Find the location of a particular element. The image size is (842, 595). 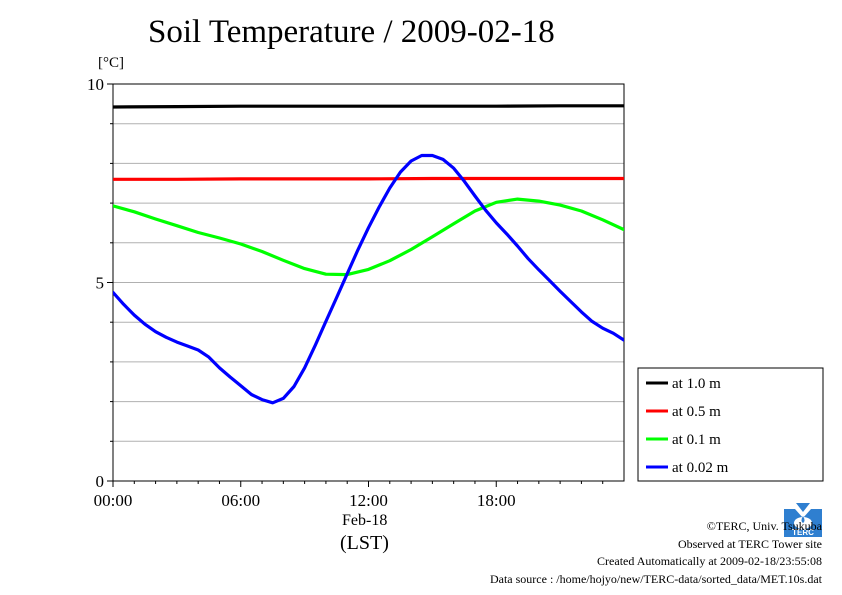

y-tick-label: 0 is located at coordinates (100, 481).